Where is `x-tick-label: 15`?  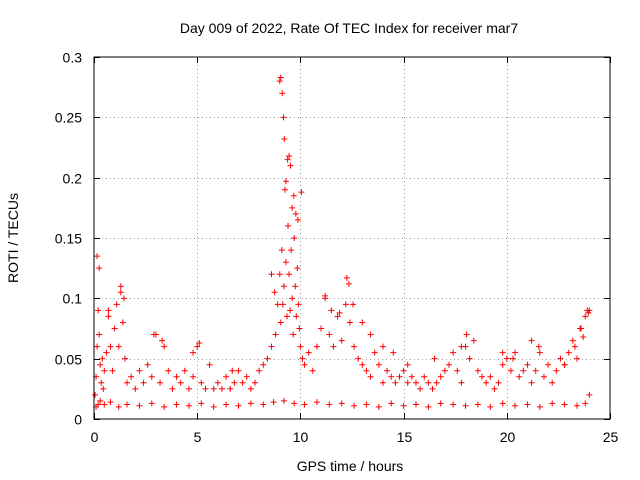 x-tick-label: 15 is located at coordinates (405, 437).